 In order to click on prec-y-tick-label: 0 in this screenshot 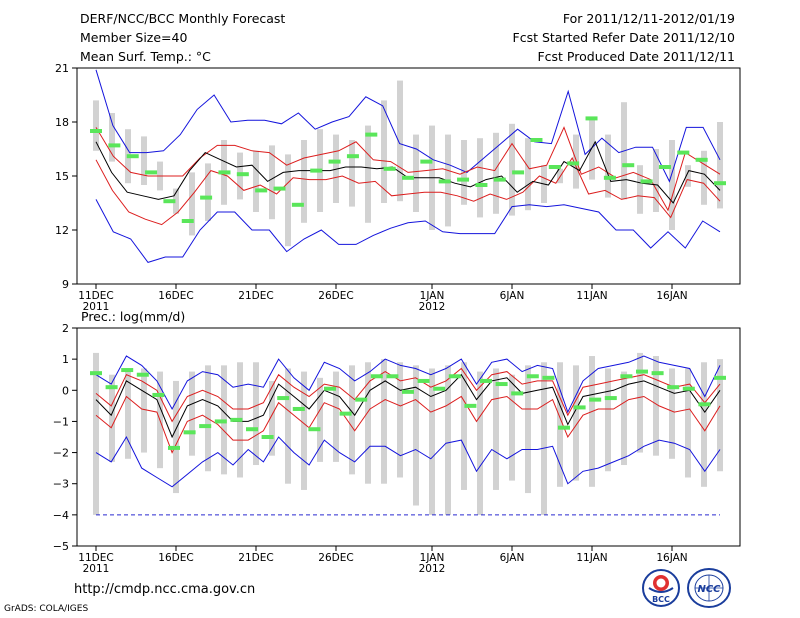, I will do `click(65, 390)`.